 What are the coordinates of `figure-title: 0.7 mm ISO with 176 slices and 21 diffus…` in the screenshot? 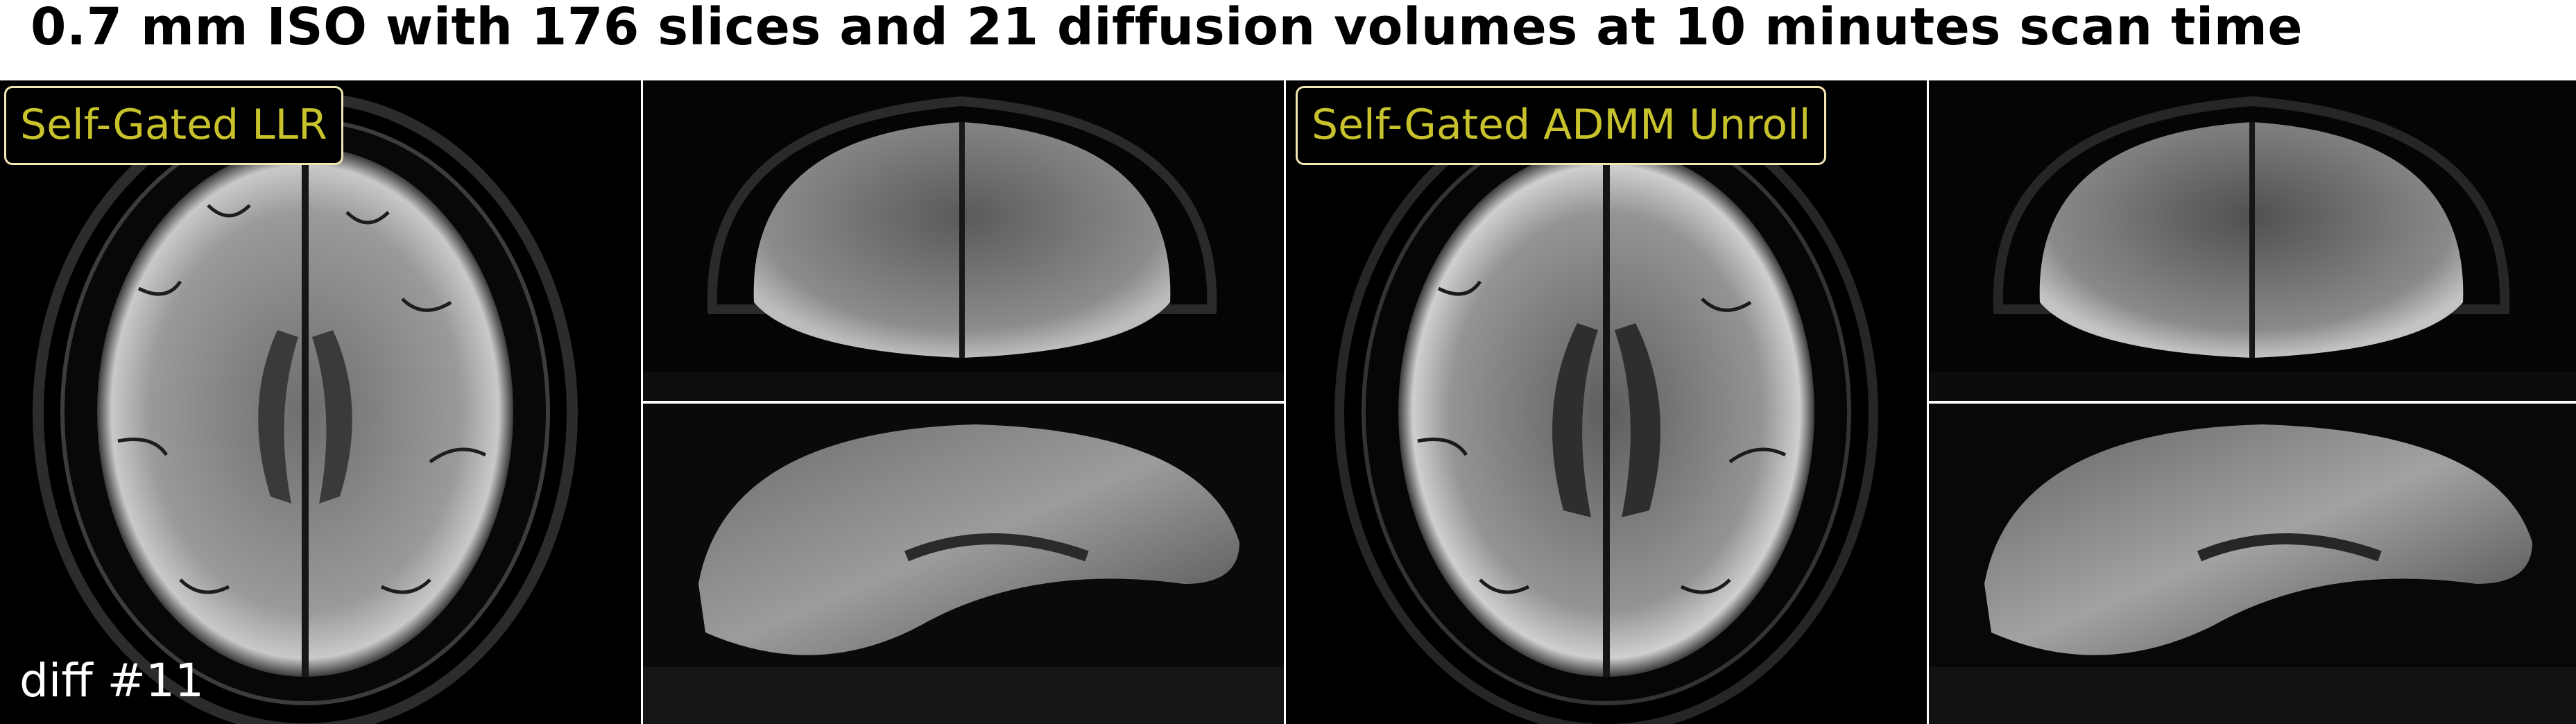 It's located at (1167, 28).